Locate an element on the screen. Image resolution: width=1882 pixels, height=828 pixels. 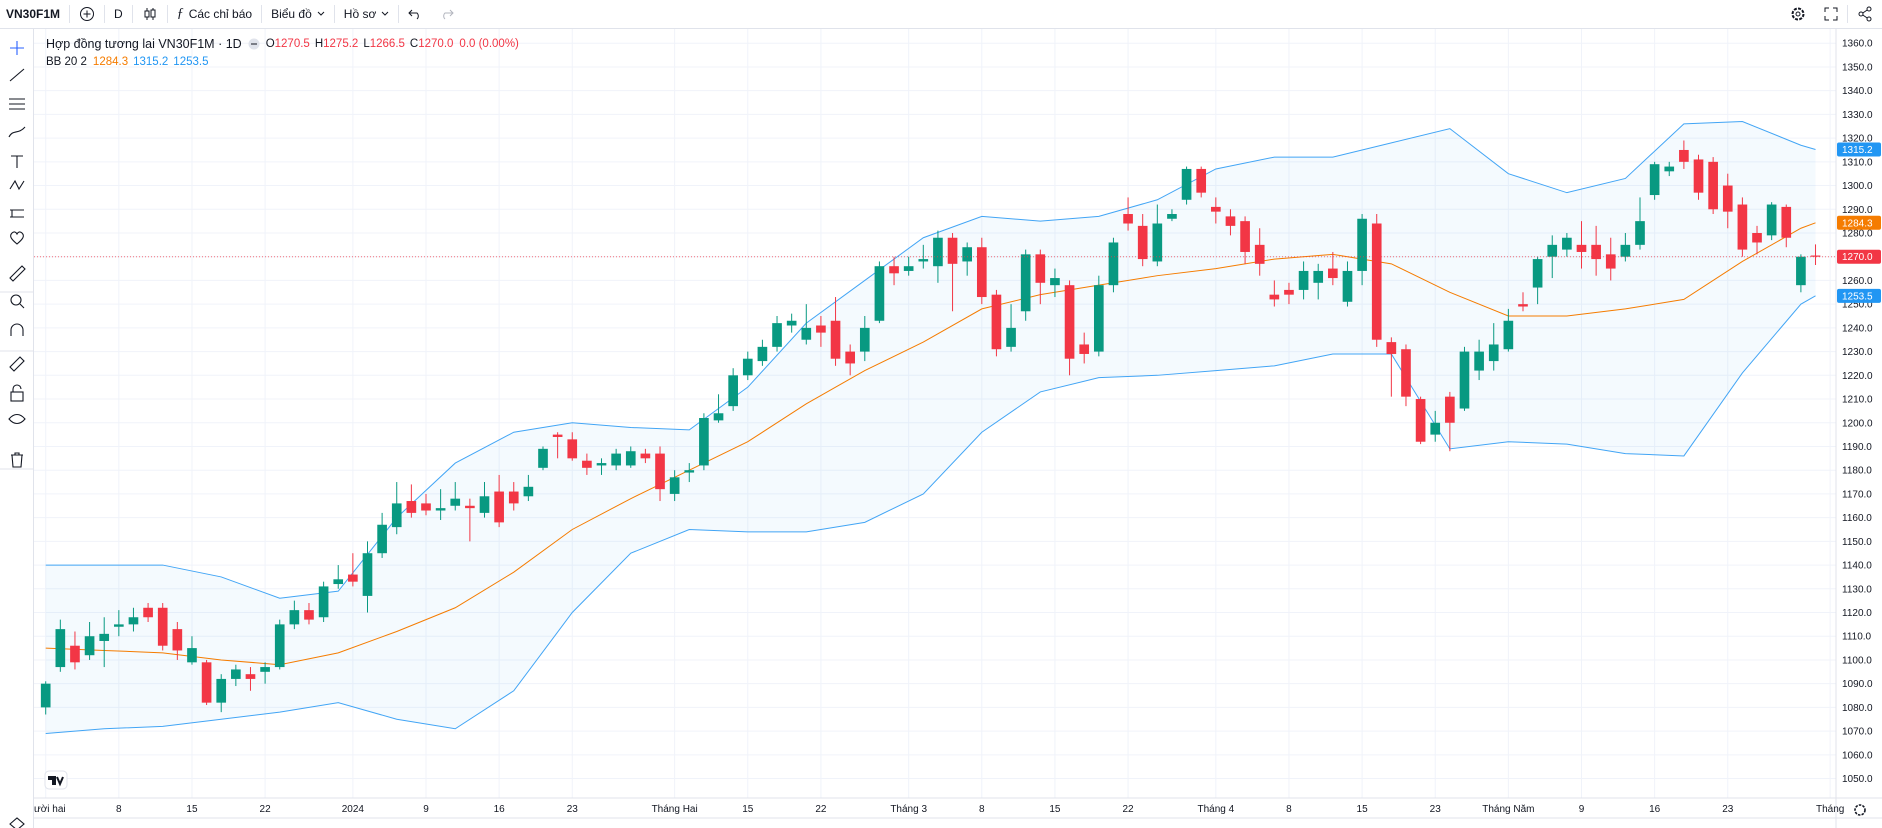
ohlc-key: O is located at coordinates (270, 44).